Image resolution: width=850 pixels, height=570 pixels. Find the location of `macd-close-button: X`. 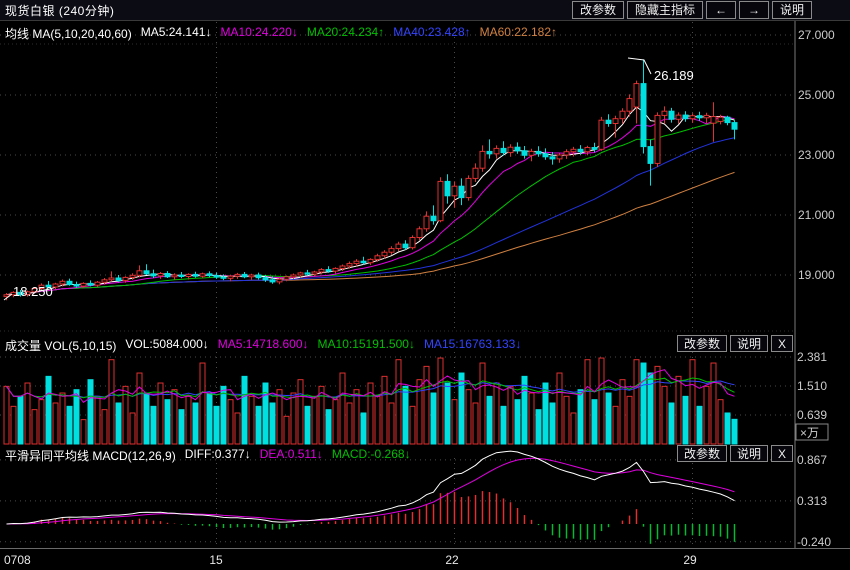

macd-close-button: X is located at coordinates (781, 453).